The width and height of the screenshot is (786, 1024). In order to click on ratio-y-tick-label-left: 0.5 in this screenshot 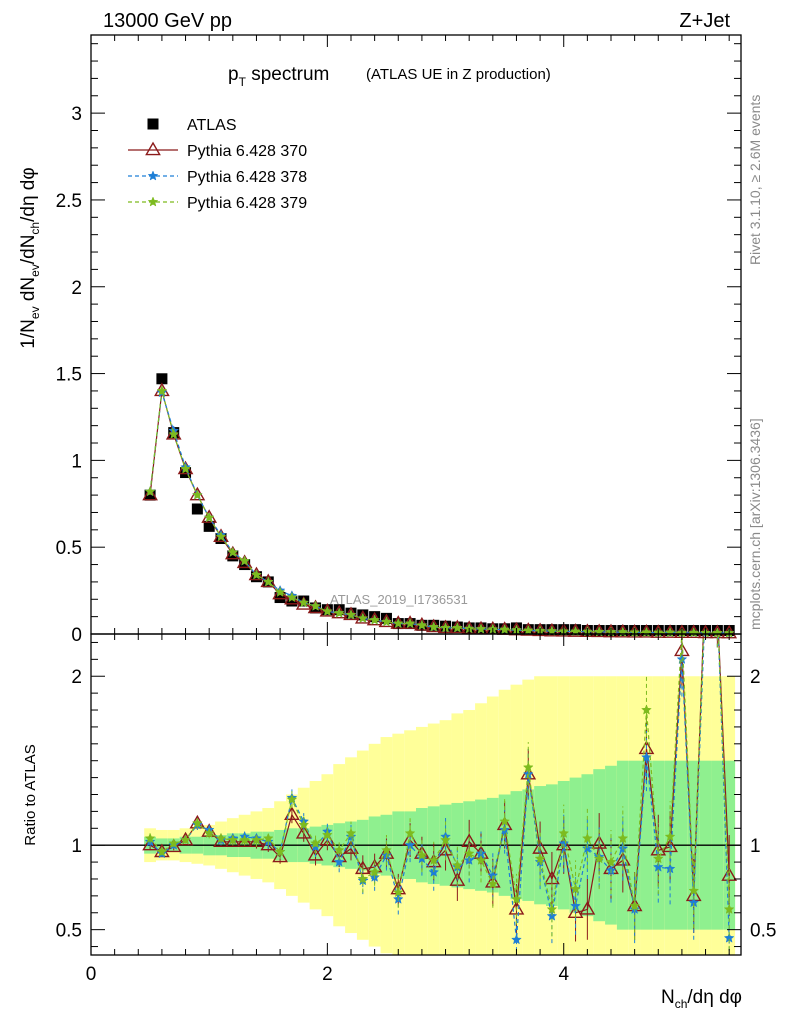, I will do `click(69, 931)`.